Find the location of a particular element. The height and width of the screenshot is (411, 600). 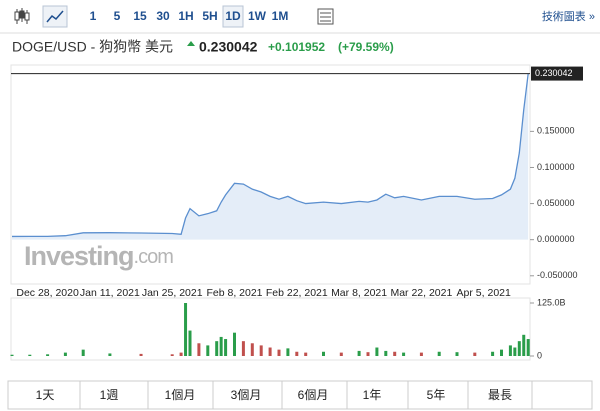

x-tick-label: Mar 22, 2021 is located at coordinates (421, 293).